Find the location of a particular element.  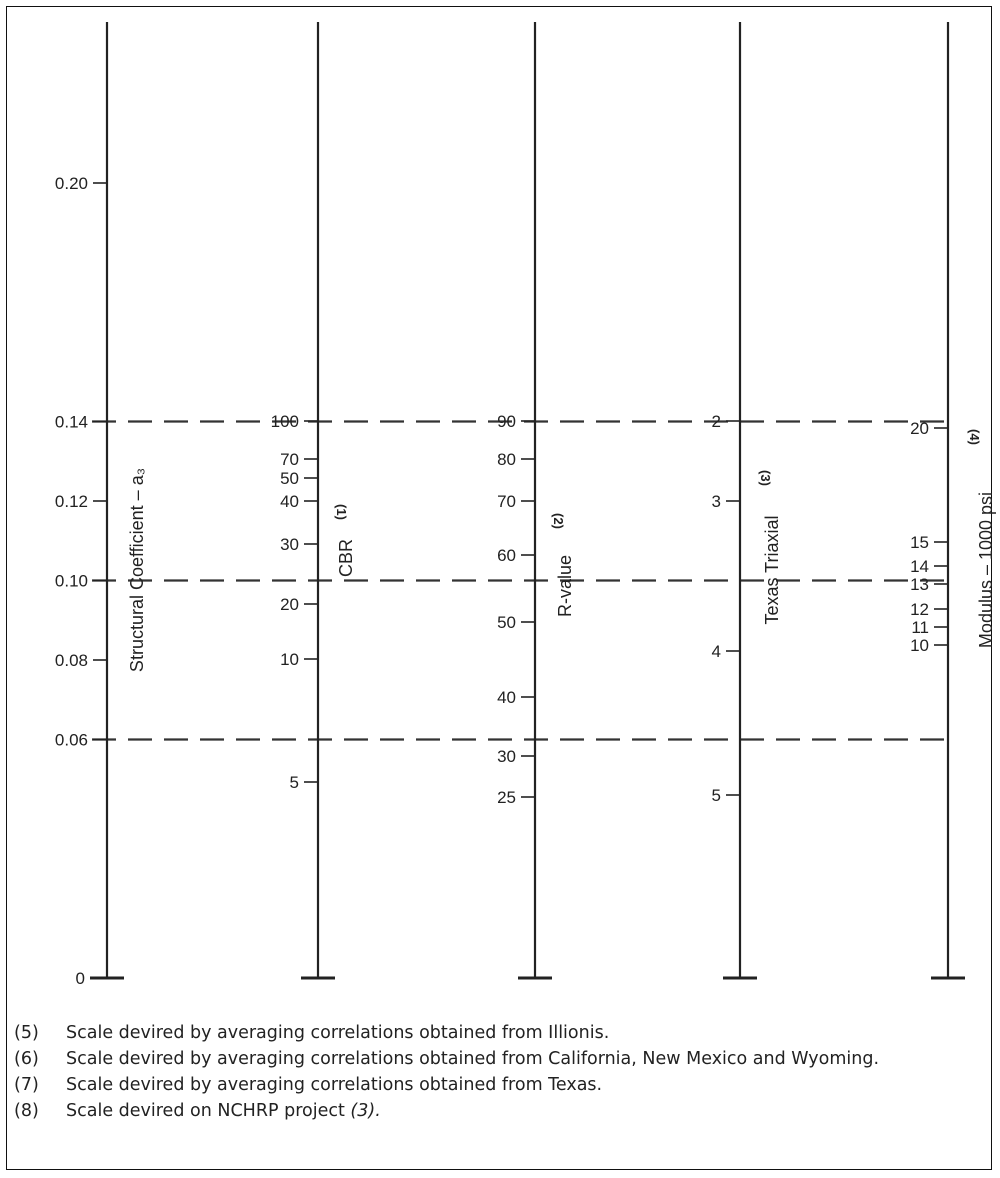

tick-label: 14 is located at coordinates (919, 566).